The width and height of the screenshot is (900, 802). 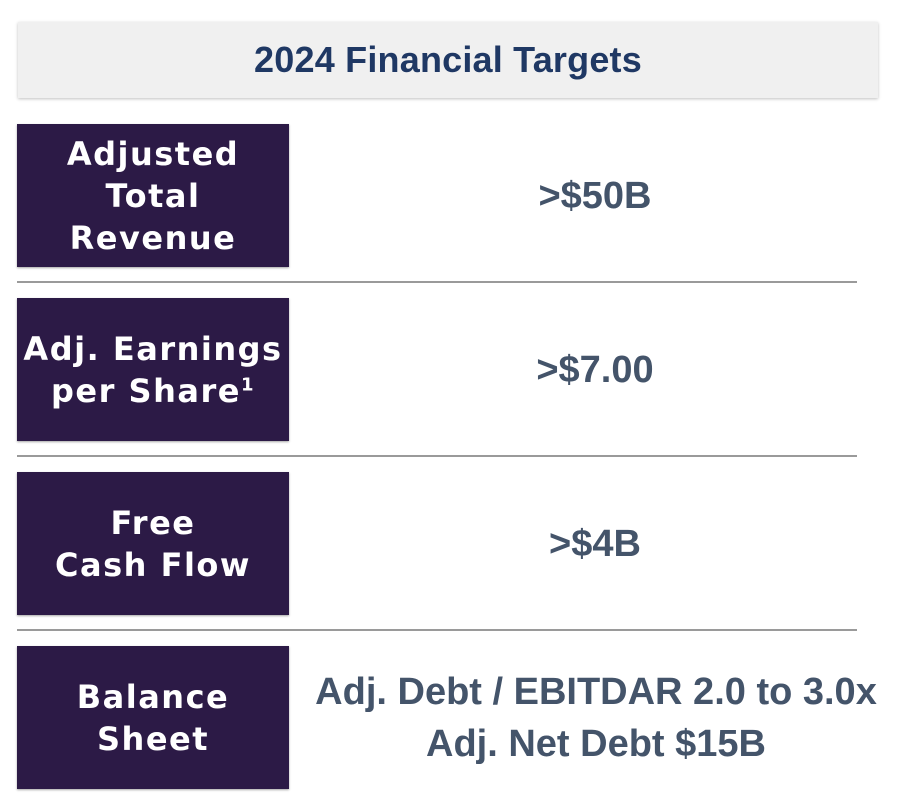 I want to click on row-value: Adj. Debt / EBITDAR 2.0 to 3.0x, so click(x=596, y=691).